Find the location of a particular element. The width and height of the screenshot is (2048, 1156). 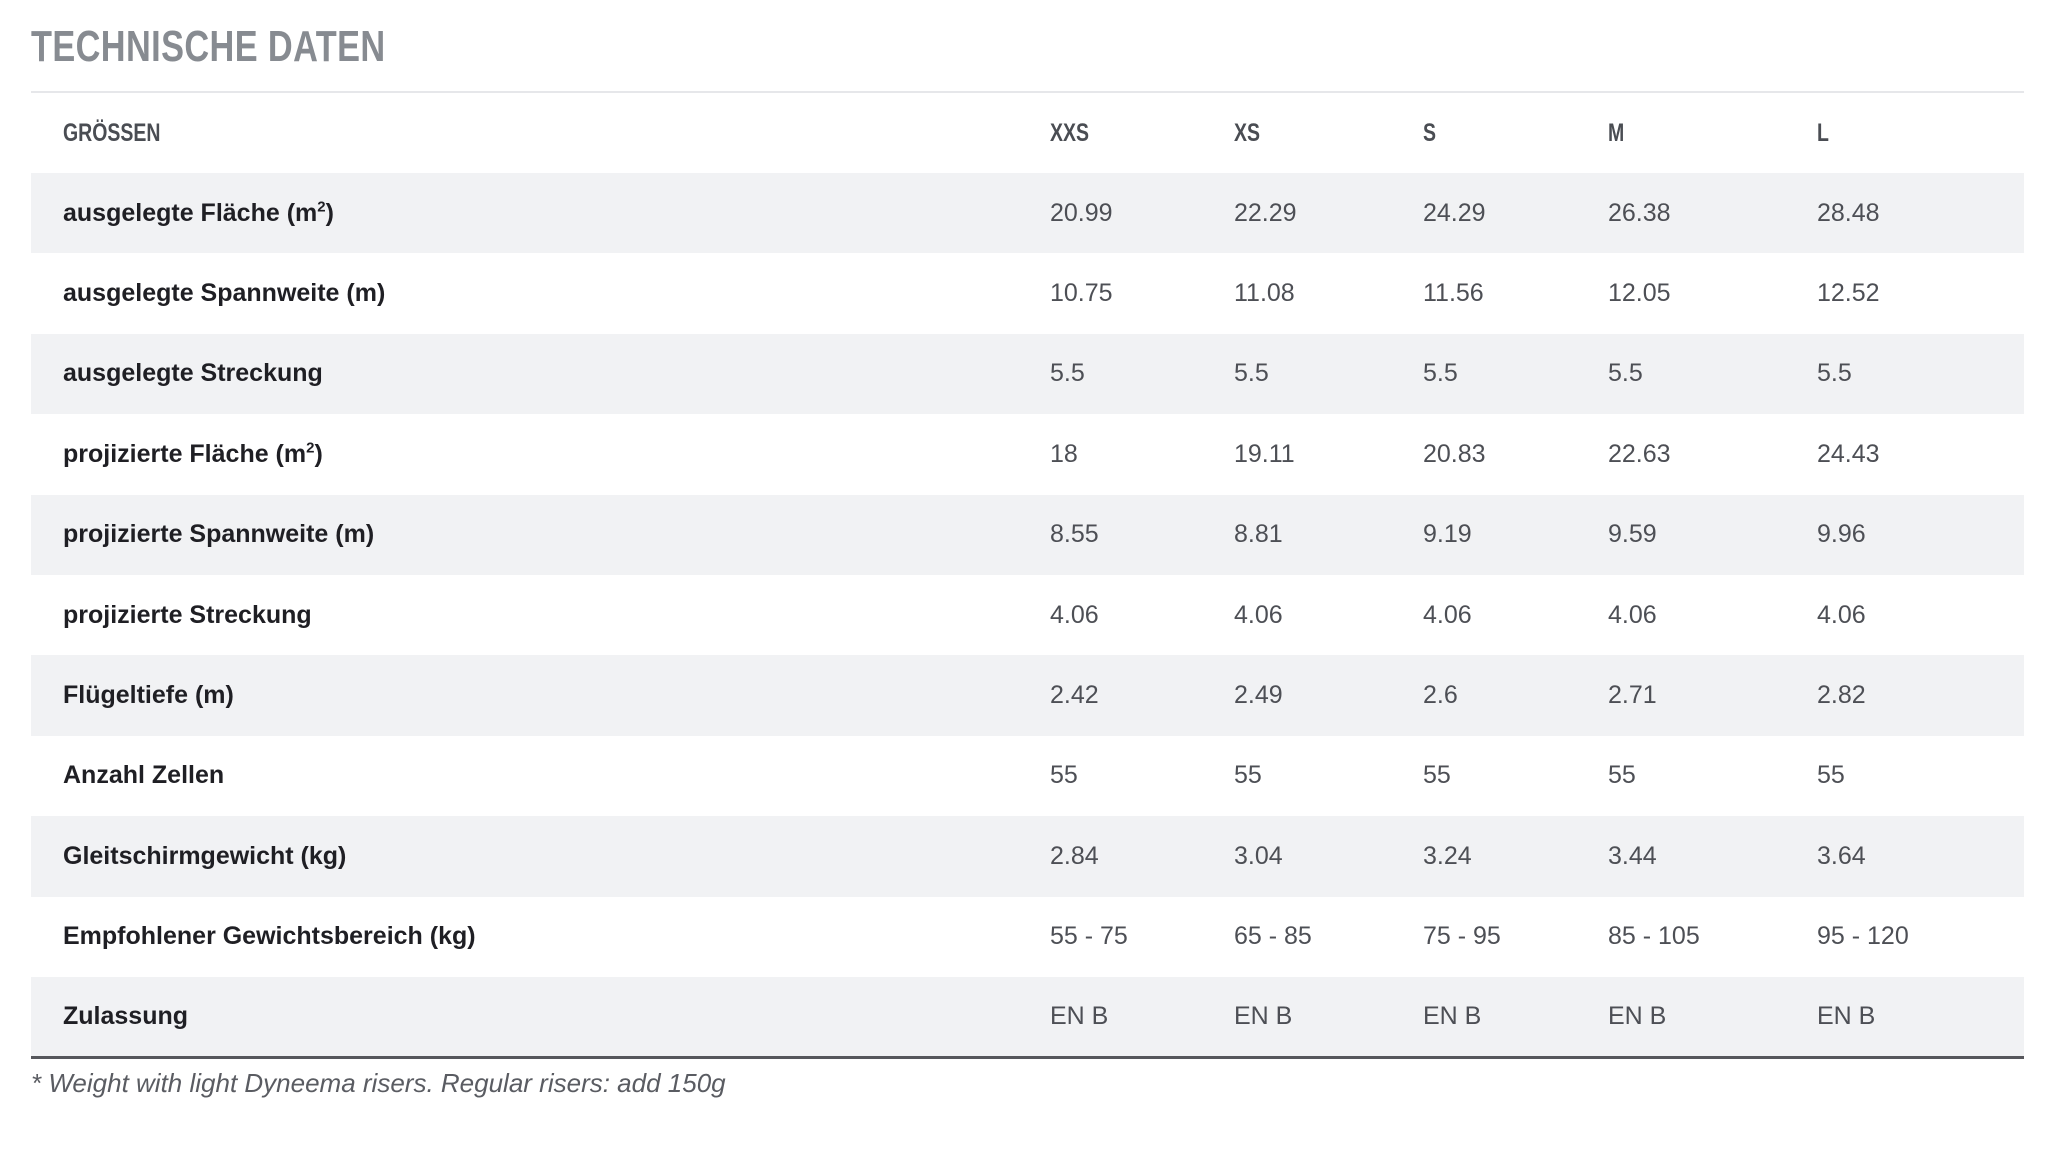

table-cell: 75 - 95 is located at coordinates (1462, 936).